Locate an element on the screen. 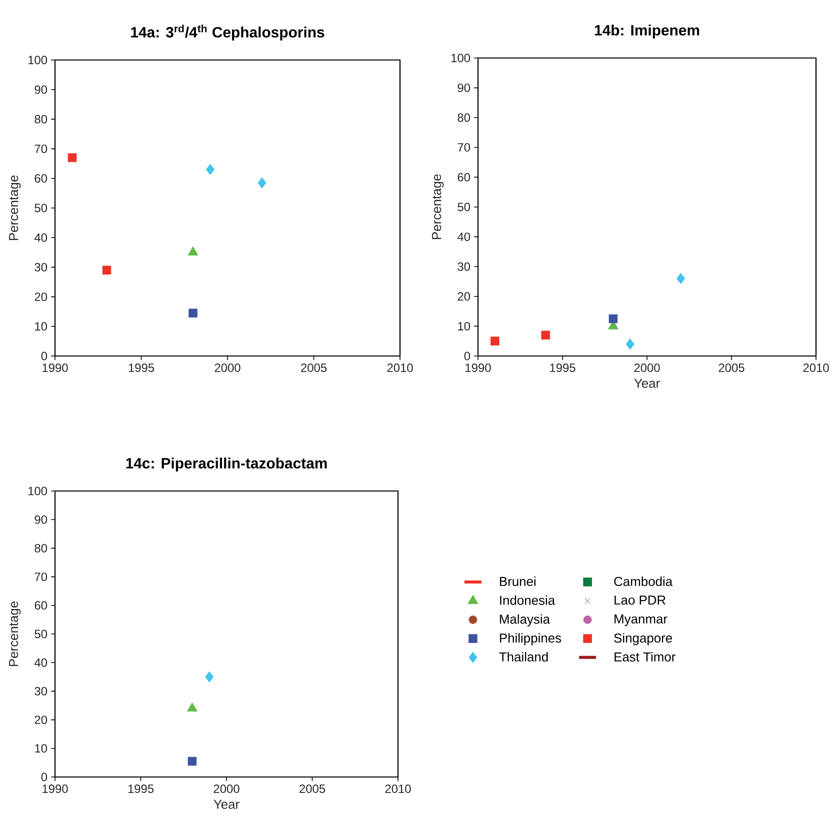 This screenshot has width=839, height=822. legend-label: Brunei is located at coordinates (518, 581).